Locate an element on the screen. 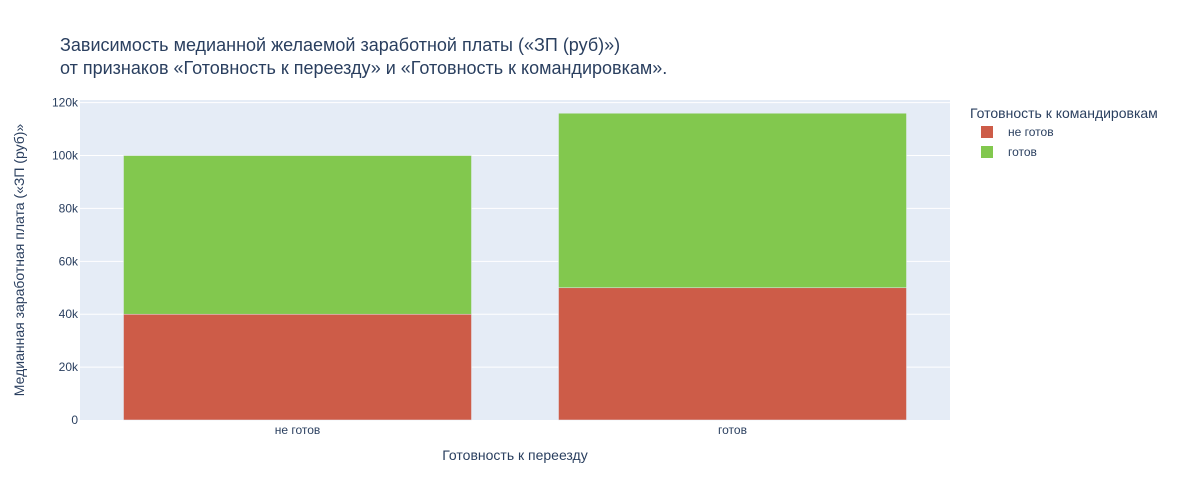  x-axis-ticks: не готов готов is located at coordinates (511, 430).